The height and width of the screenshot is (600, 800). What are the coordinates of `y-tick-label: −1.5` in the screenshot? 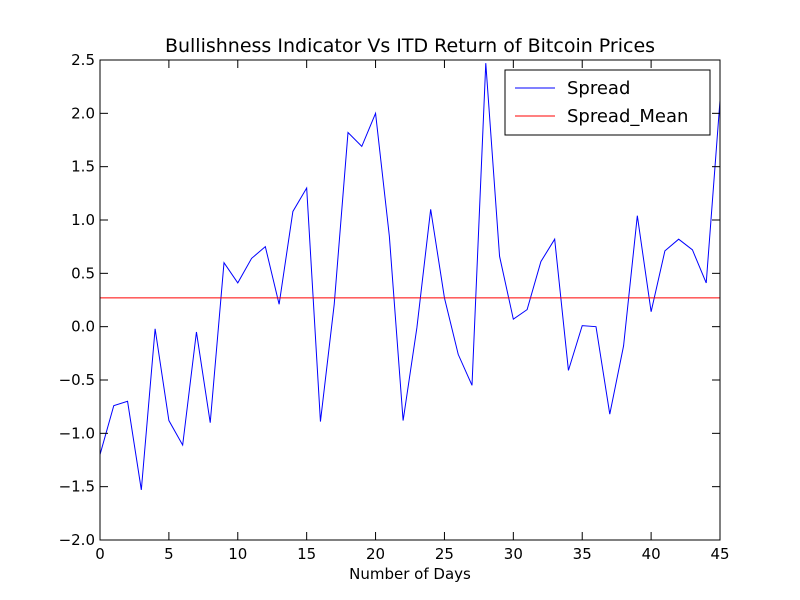 It's located at (77, 487).